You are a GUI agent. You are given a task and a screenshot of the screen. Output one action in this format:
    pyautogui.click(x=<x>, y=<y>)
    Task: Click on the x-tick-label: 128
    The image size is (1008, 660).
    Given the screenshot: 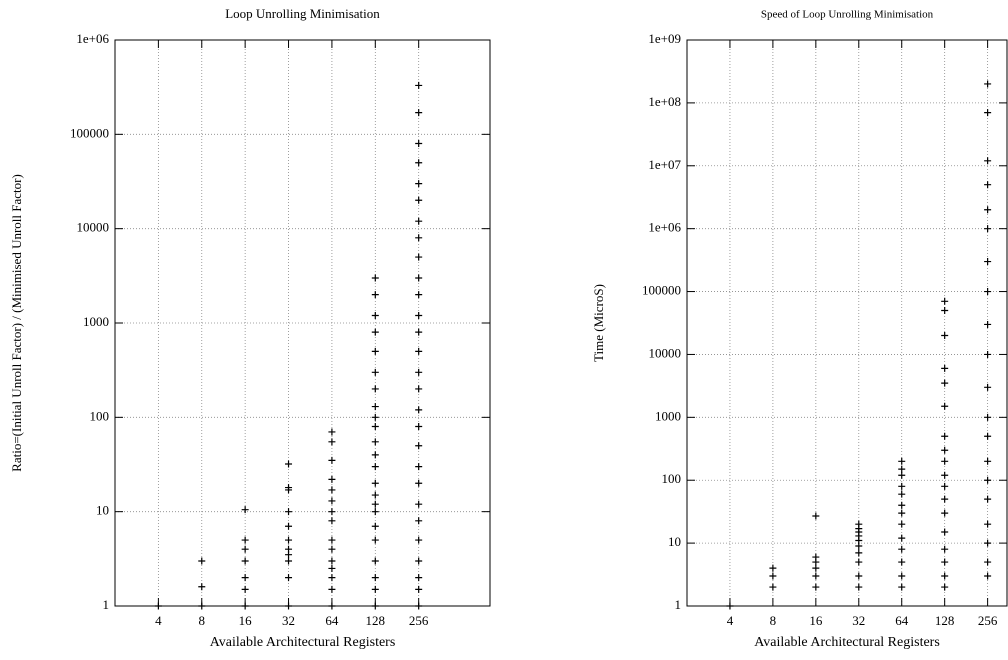 What is the action you would take?
    pyautogui.click(x=945, y=620)
    